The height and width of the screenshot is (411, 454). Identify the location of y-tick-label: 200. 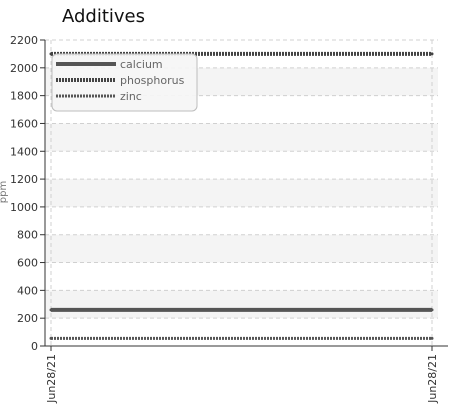
(27, 318).